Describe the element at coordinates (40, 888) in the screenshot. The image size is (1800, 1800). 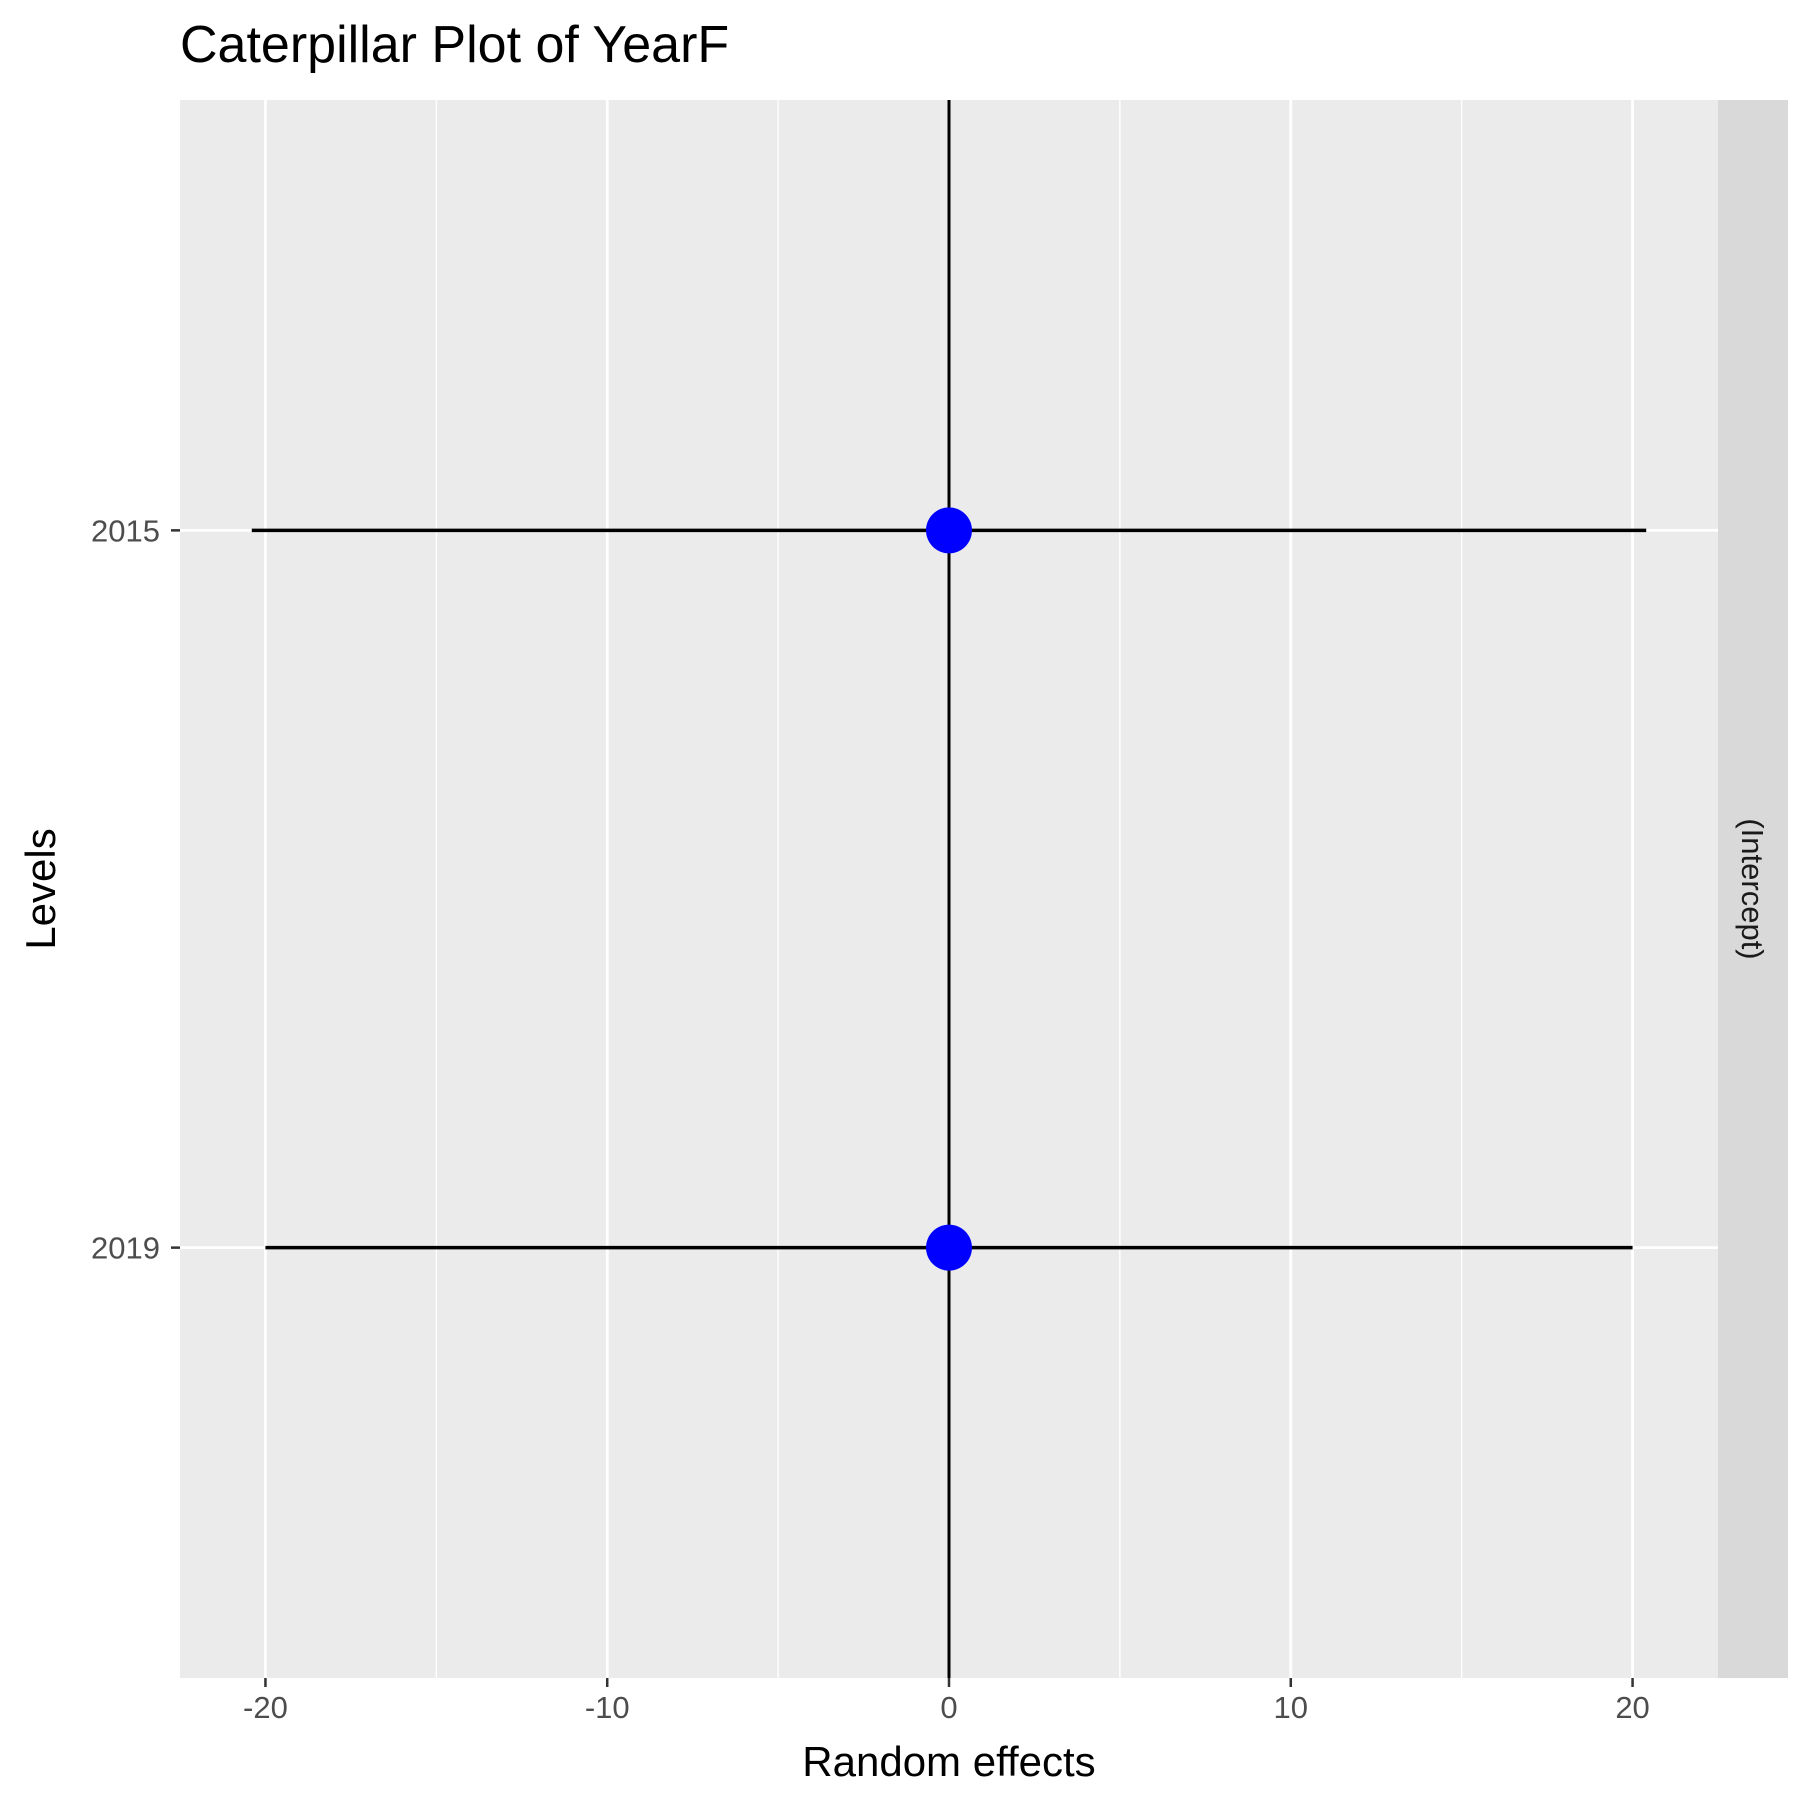
I see `y-axis-title: Levels` at that location.